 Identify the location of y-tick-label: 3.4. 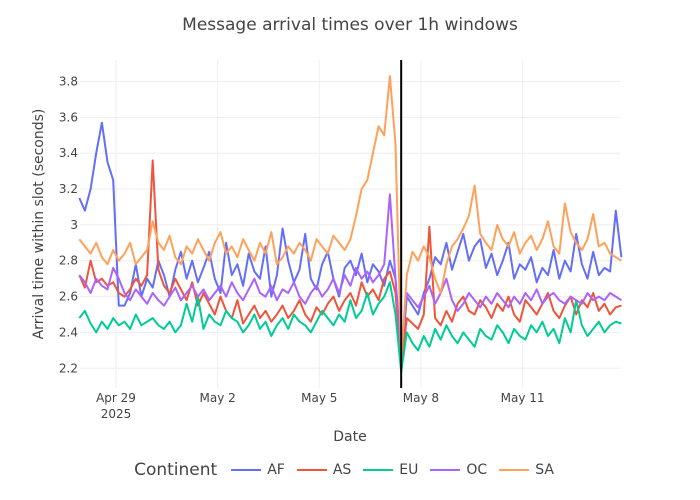
(68, 153).